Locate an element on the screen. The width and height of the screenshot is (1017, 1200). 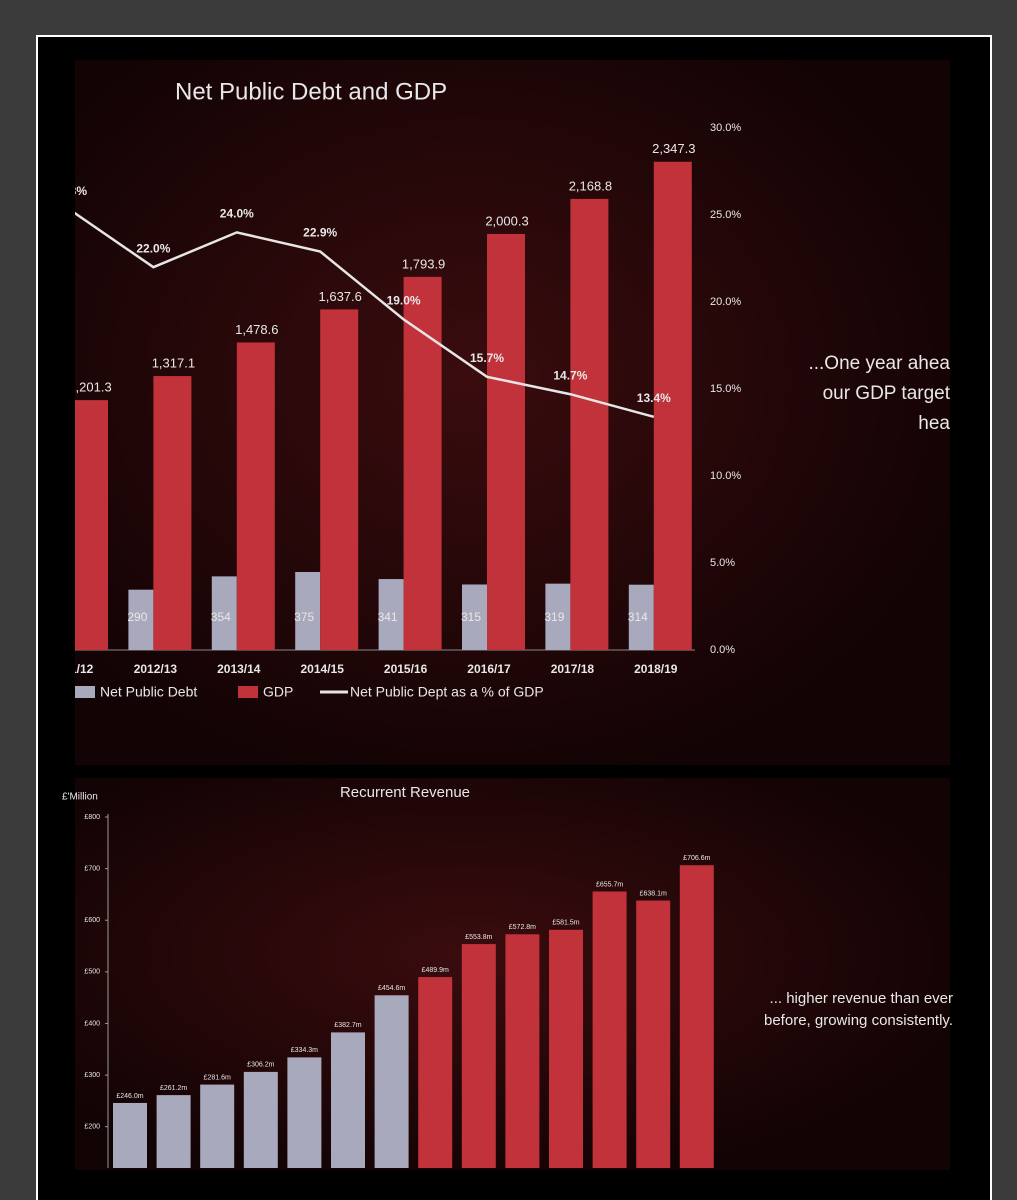
data-label: 314 is located at coordinates (638, 617).